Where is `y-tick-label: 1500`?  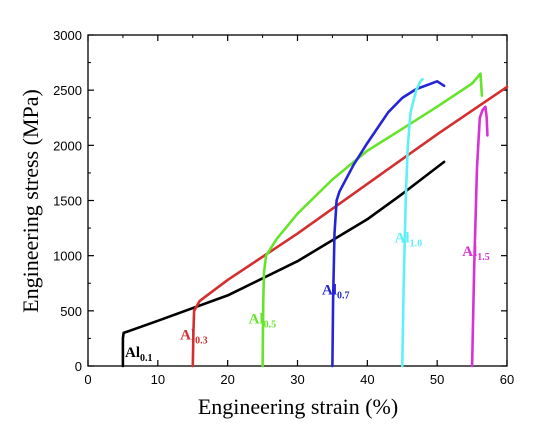 y-tick-label: 1500 is located at coordinates (67, 201).